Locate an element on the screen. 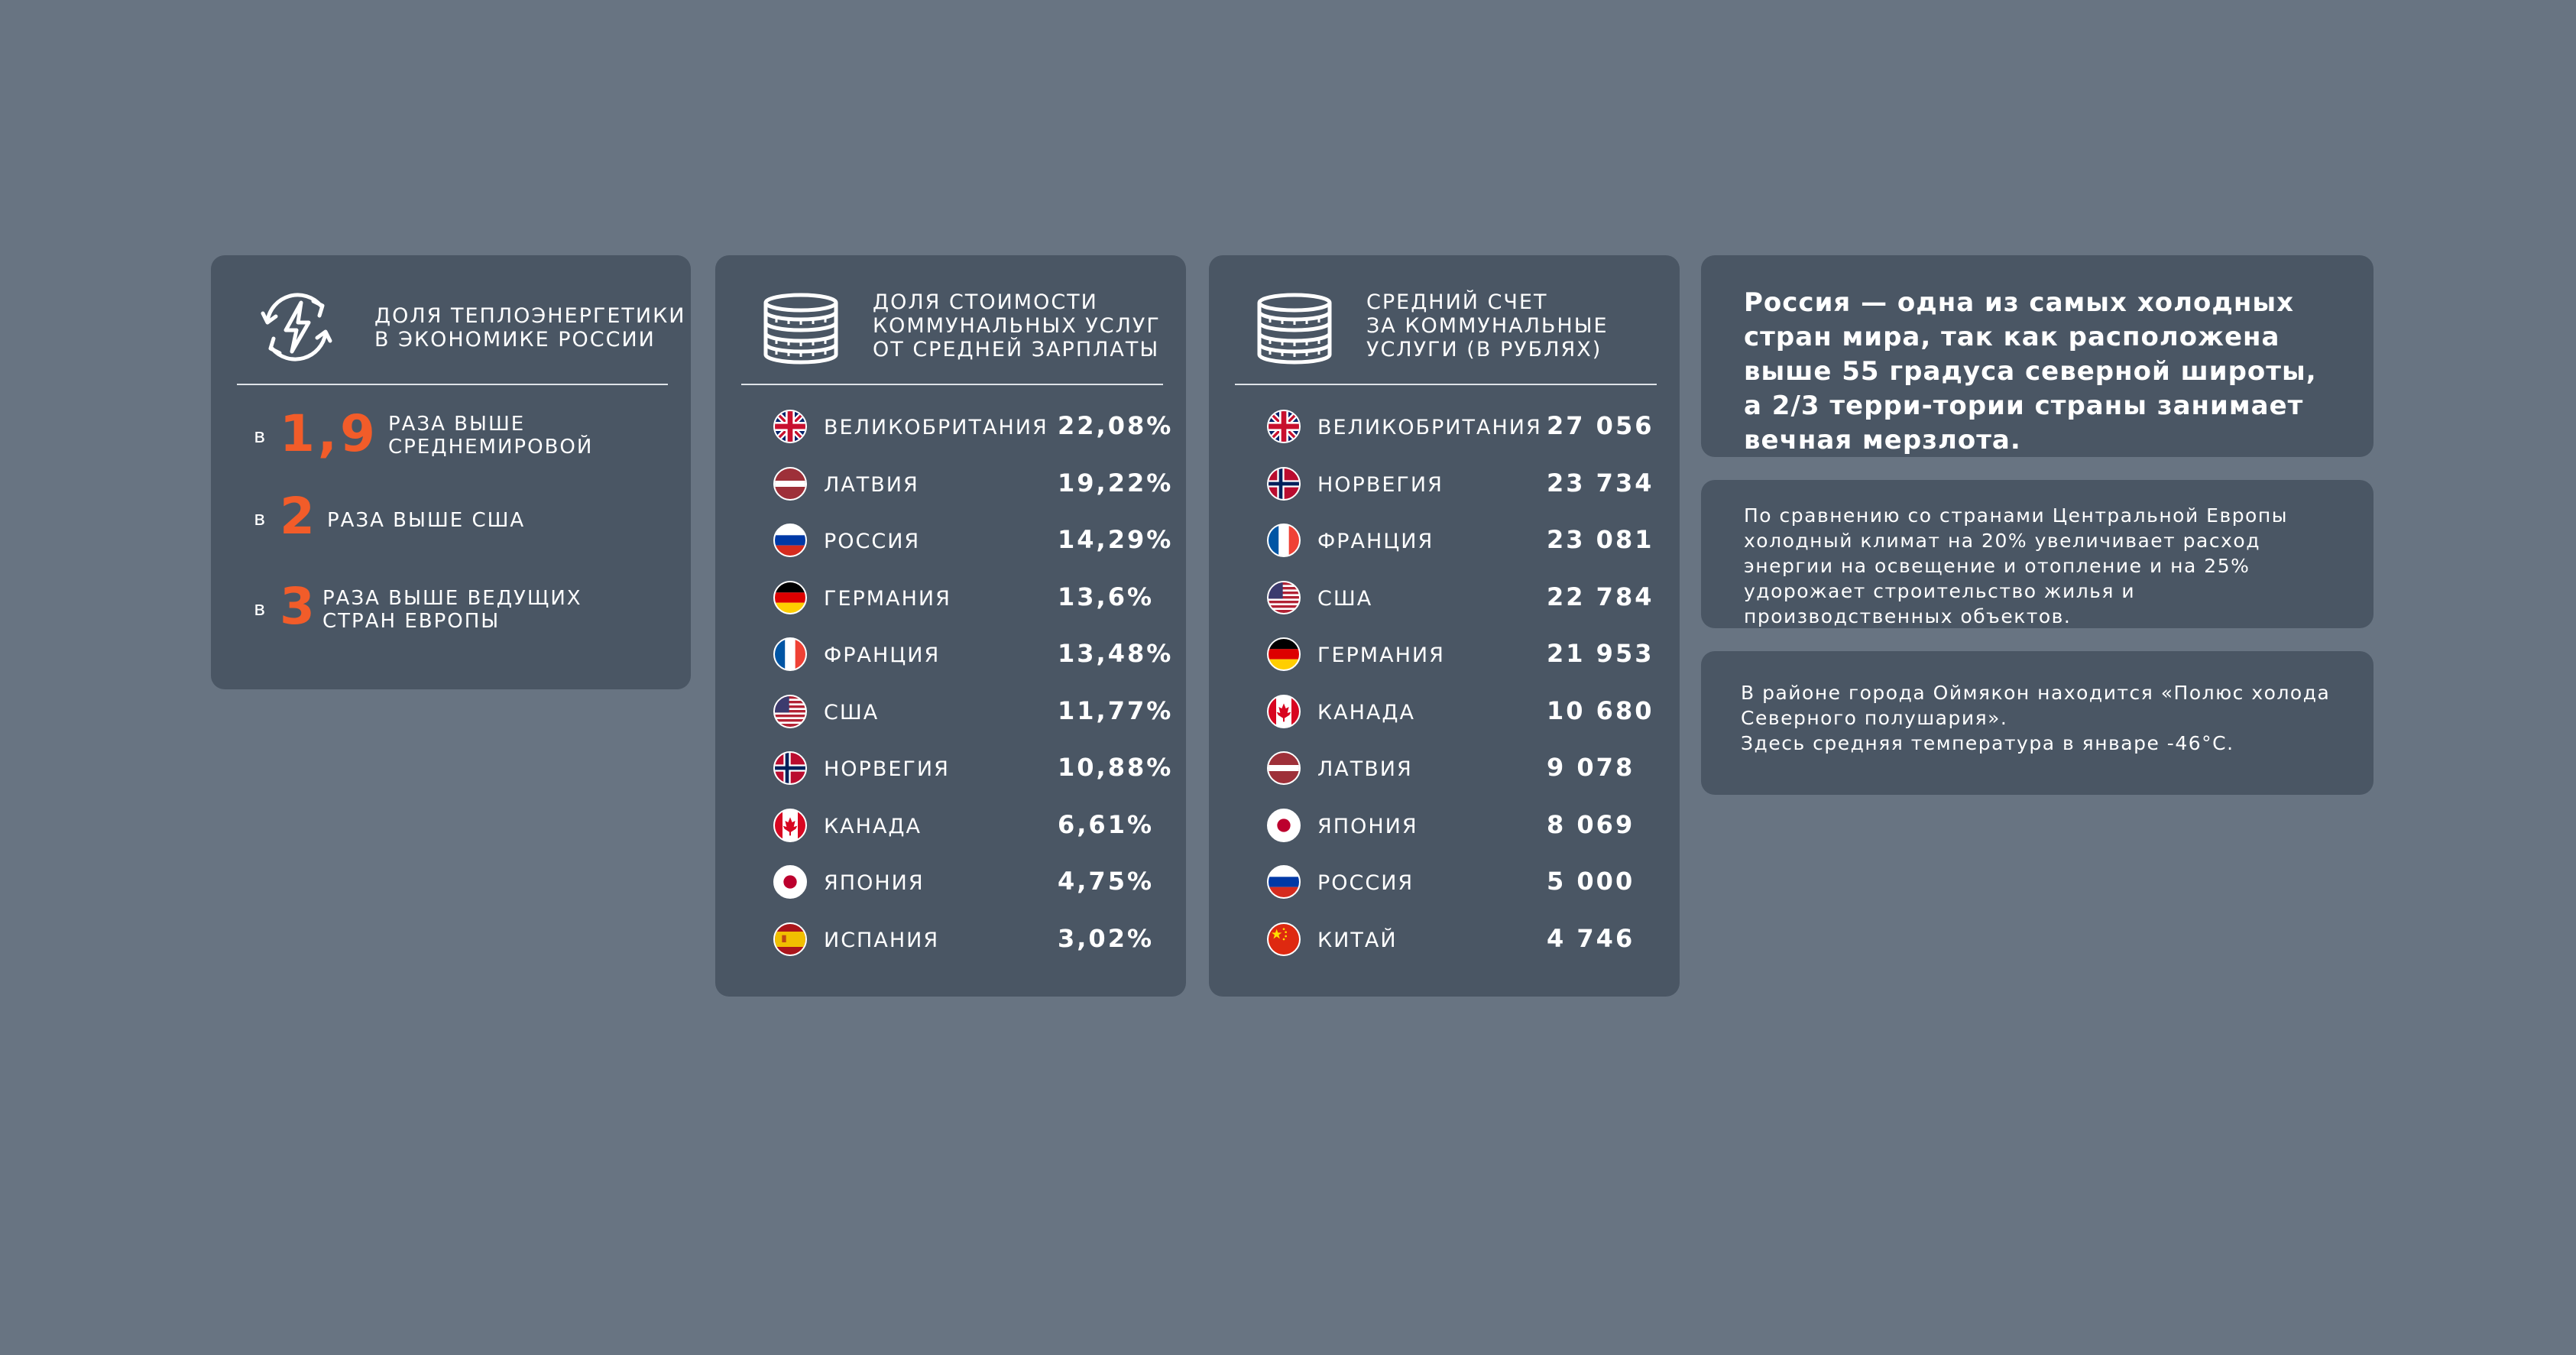 The image size is (2576, 1355). stat-europe: в 3 раза выше ведущих стран Европы is located at coordinates (460, 609).